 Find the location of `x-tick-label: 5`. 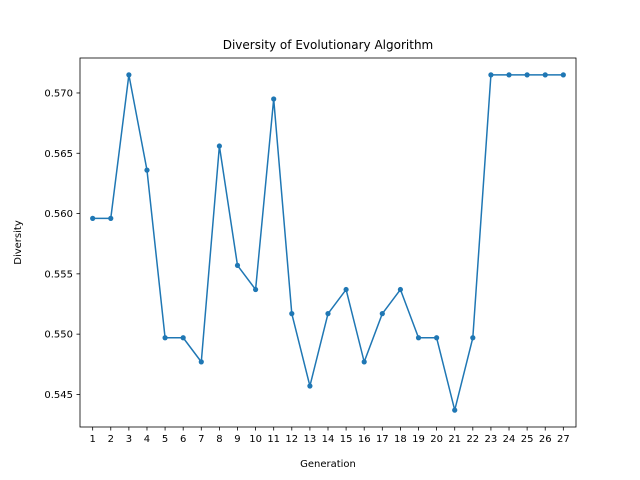

x-tick-label: 5 is located at coordinates (165, 439).